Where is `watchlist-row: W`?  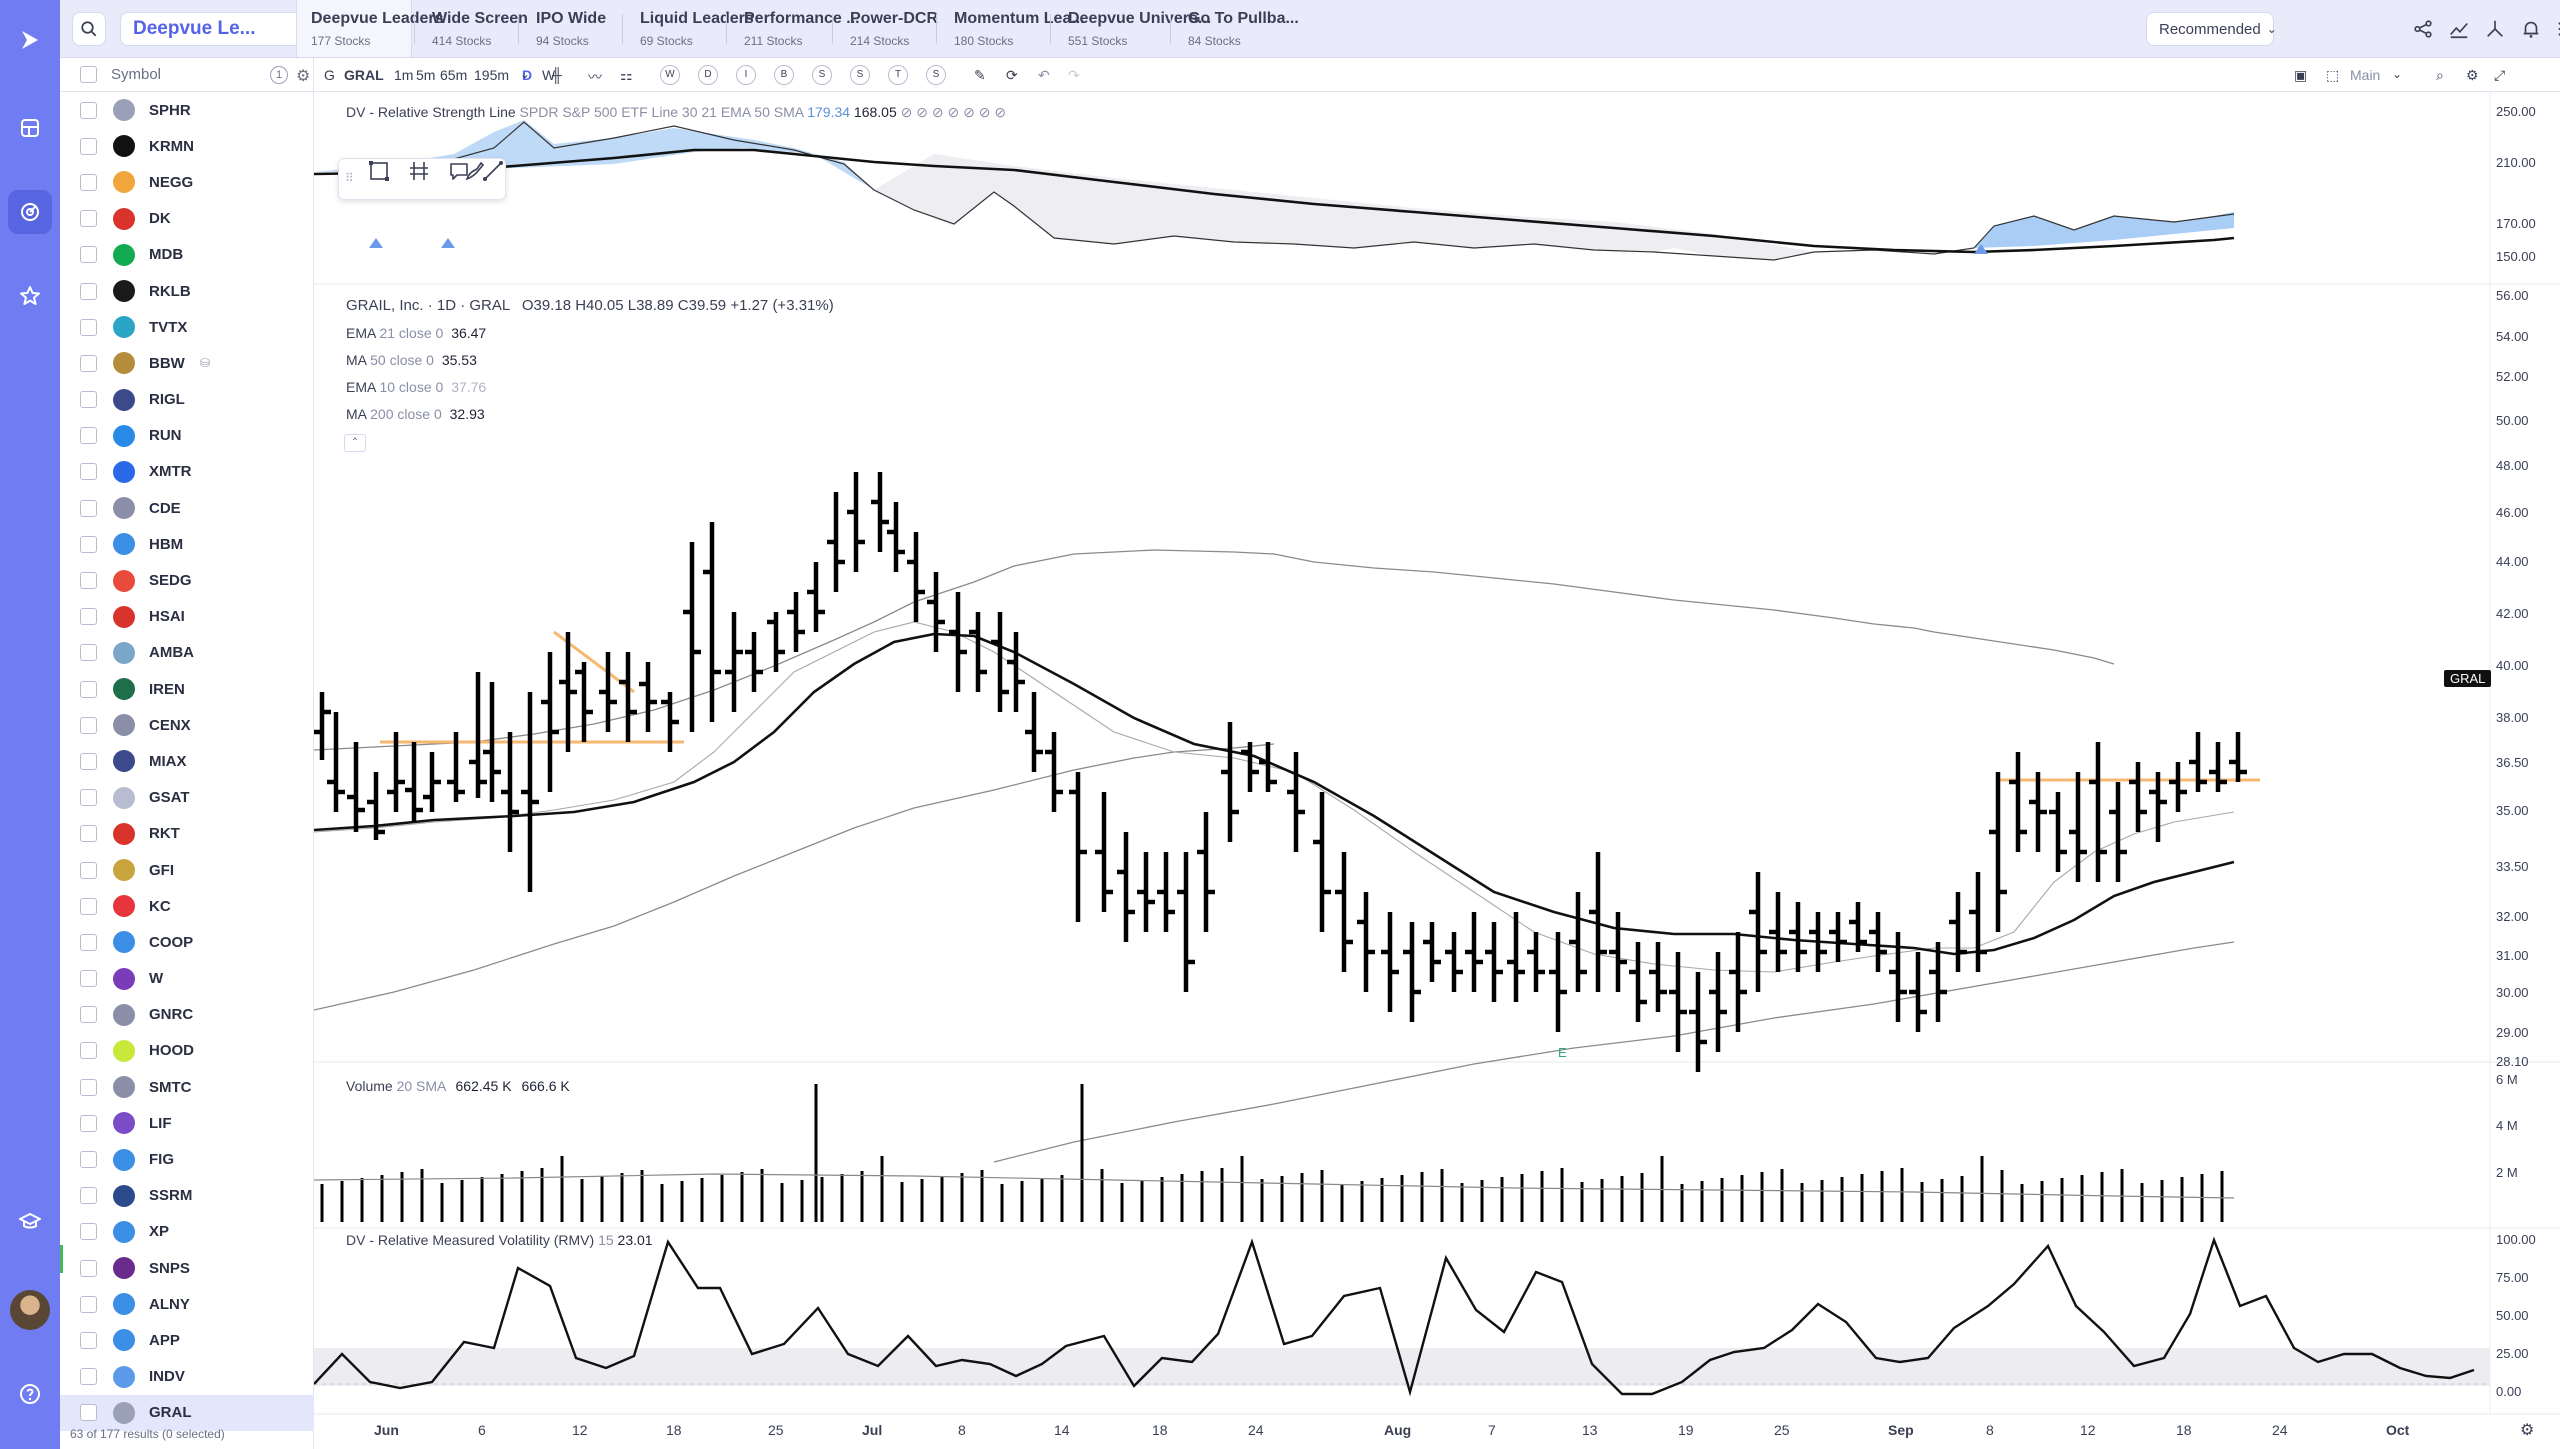 watchlist-row: W is located at coordinates (187, 979).